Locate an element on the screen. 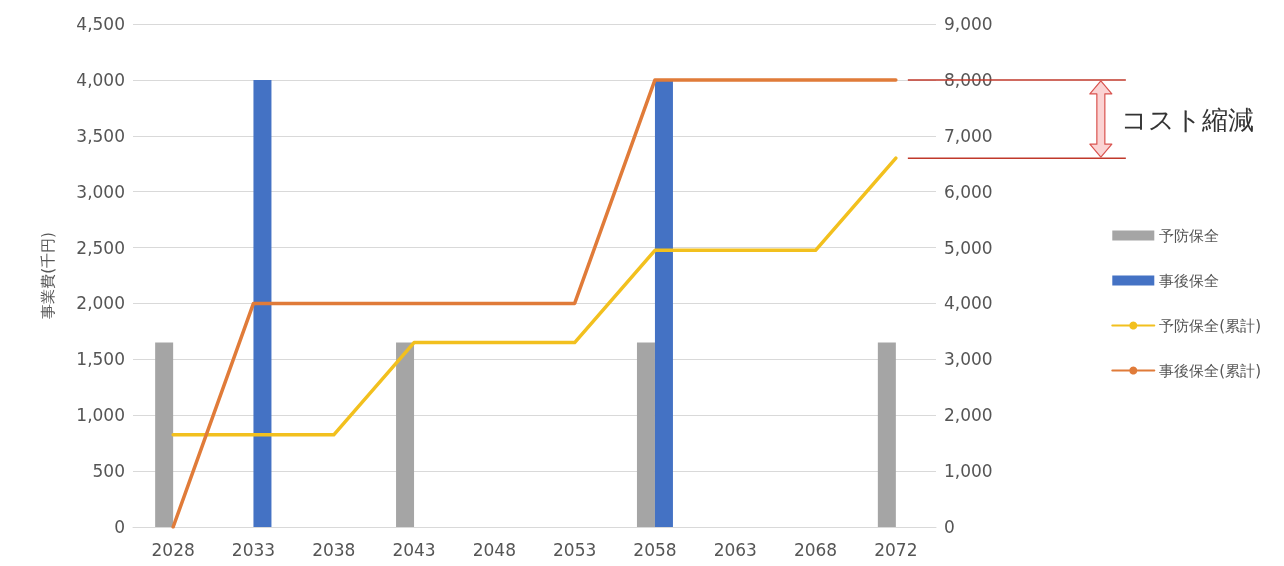 The width and height of the screenshot is (1284, 566). x-tick-label: 2068 is located at coordinates (815, 549).